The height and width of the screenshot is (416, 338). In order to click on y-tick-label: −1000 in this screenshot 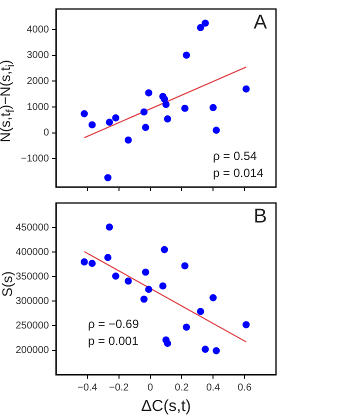, I will do `click(35, 158)`.